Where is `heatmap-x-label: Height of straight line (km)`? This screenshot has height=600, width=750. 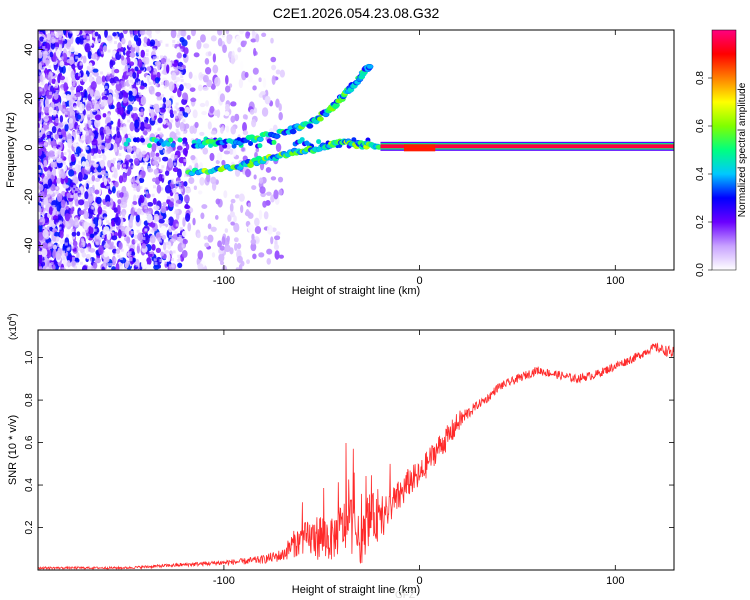
heatmap-x-label: Height of straight line (km) is located at coordinates (356, 291).